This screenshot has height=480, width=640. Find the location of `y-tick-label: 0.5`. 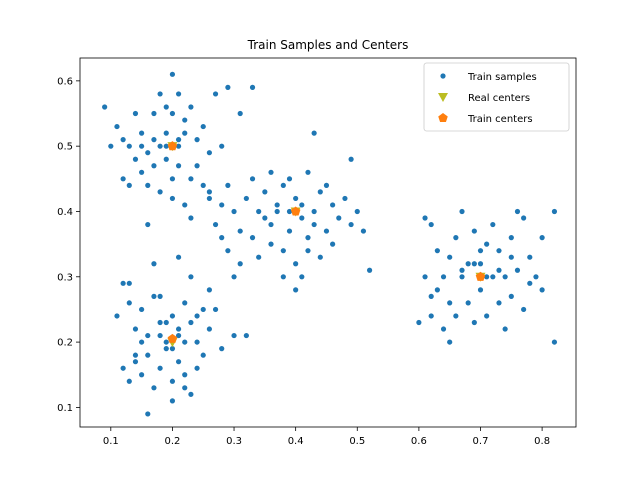

y-tick-label: 0.5 is located at coordinates (65, 147).